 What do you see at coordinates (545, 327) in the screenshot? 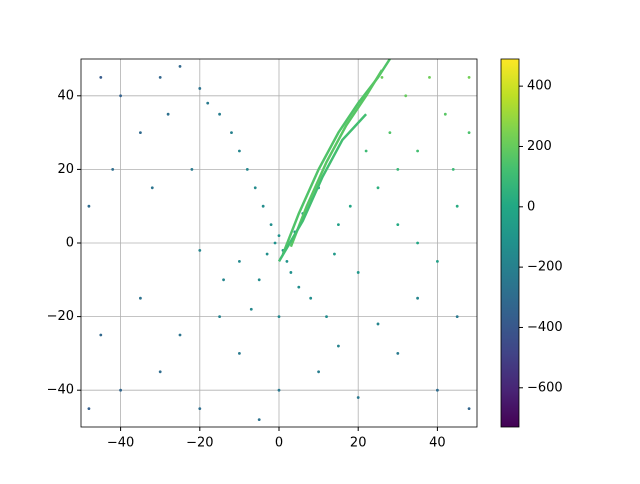
I see `colorbar-tick-label: −400` at bounding box center [545, 327].